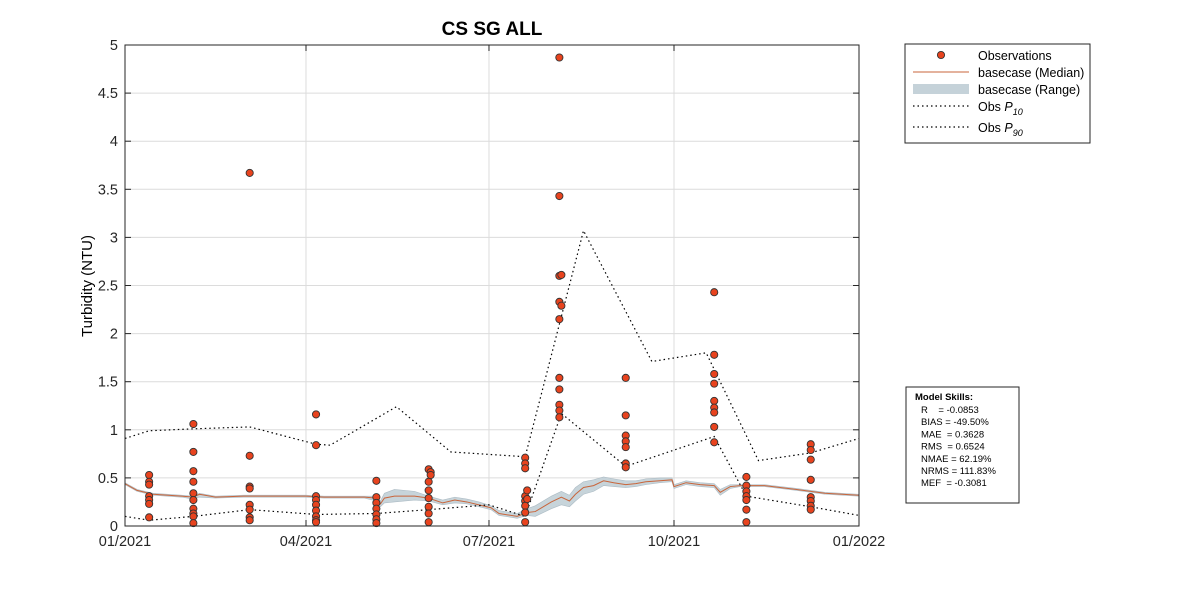 The width and height of the screenshot is (1181, 596). I want to click on legend-label-range: basecase (Range), so click(1029, 90).